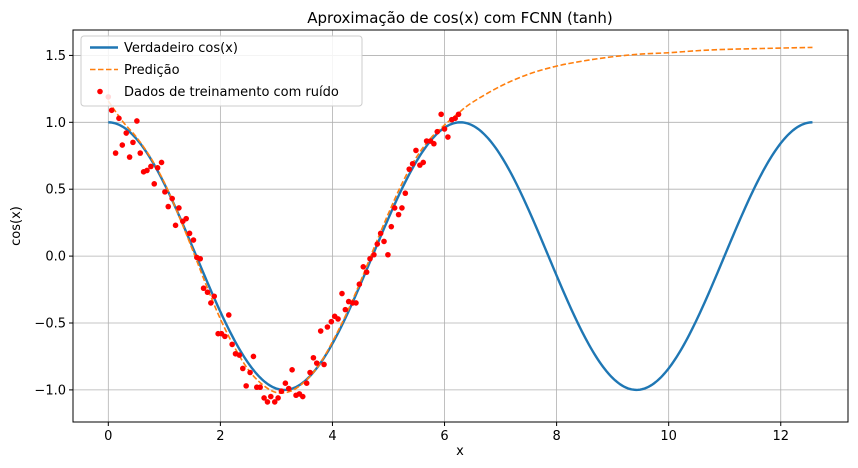  I want to click on legend-marker-data, so click(100, 91).